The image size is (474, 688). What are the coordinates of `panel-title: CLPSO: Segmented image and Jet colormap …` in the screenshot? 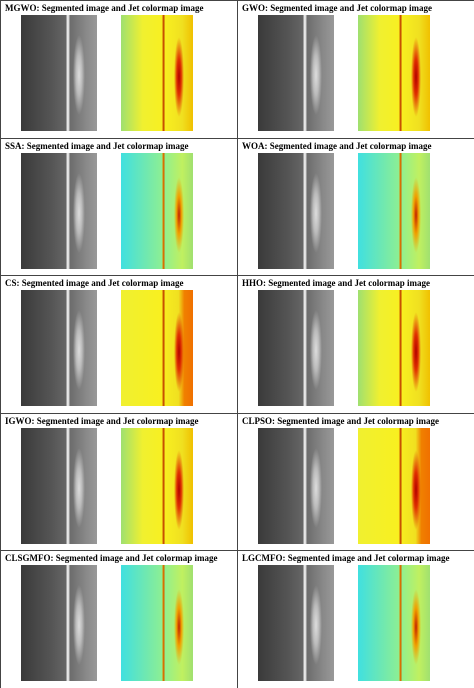 It's located at (340, 420).